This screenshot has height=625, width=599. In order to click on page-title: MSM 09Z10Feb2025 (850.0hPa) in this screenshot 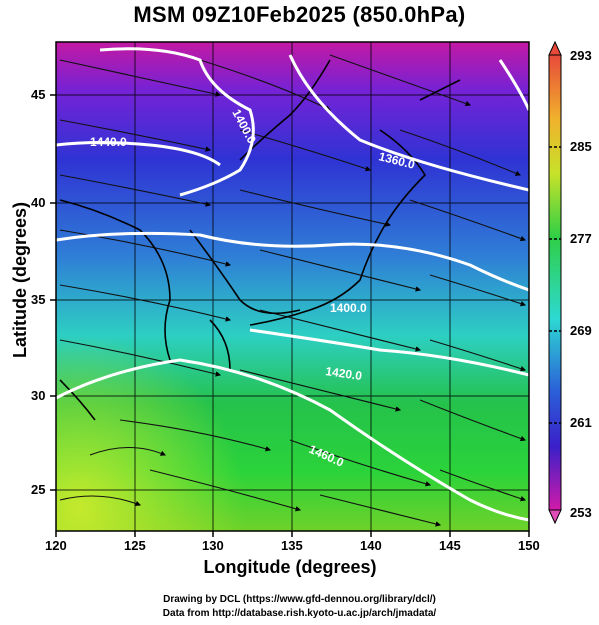, I will do `click(299, 14)`.